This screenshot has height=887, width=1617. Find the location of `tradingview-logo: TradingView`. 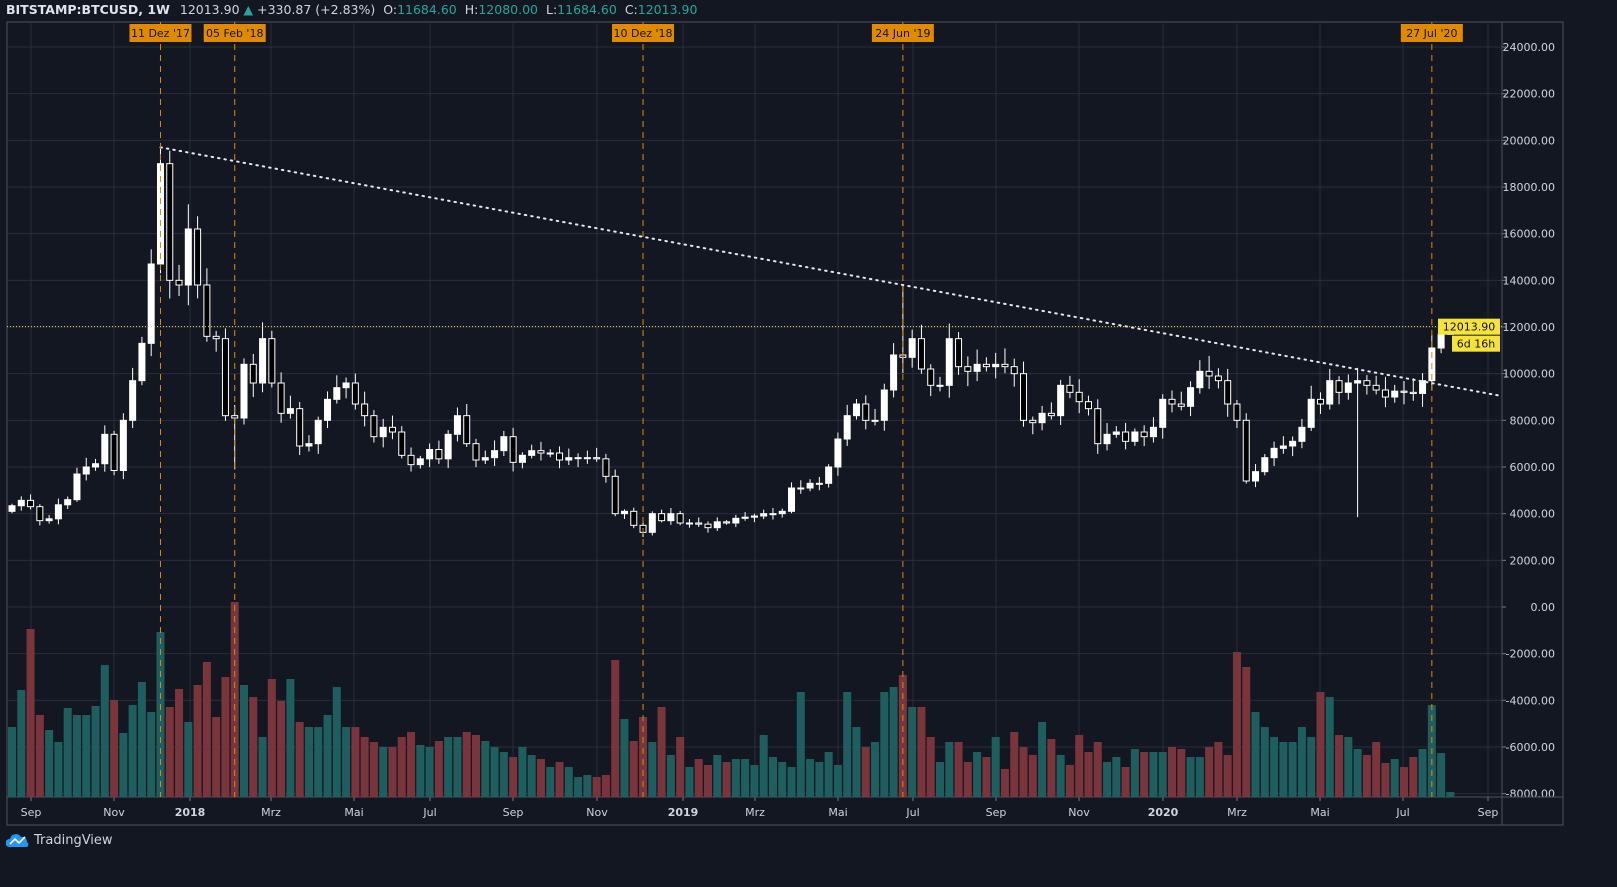

tradingview-logo: TradingView is located at coordinates (59, 840).